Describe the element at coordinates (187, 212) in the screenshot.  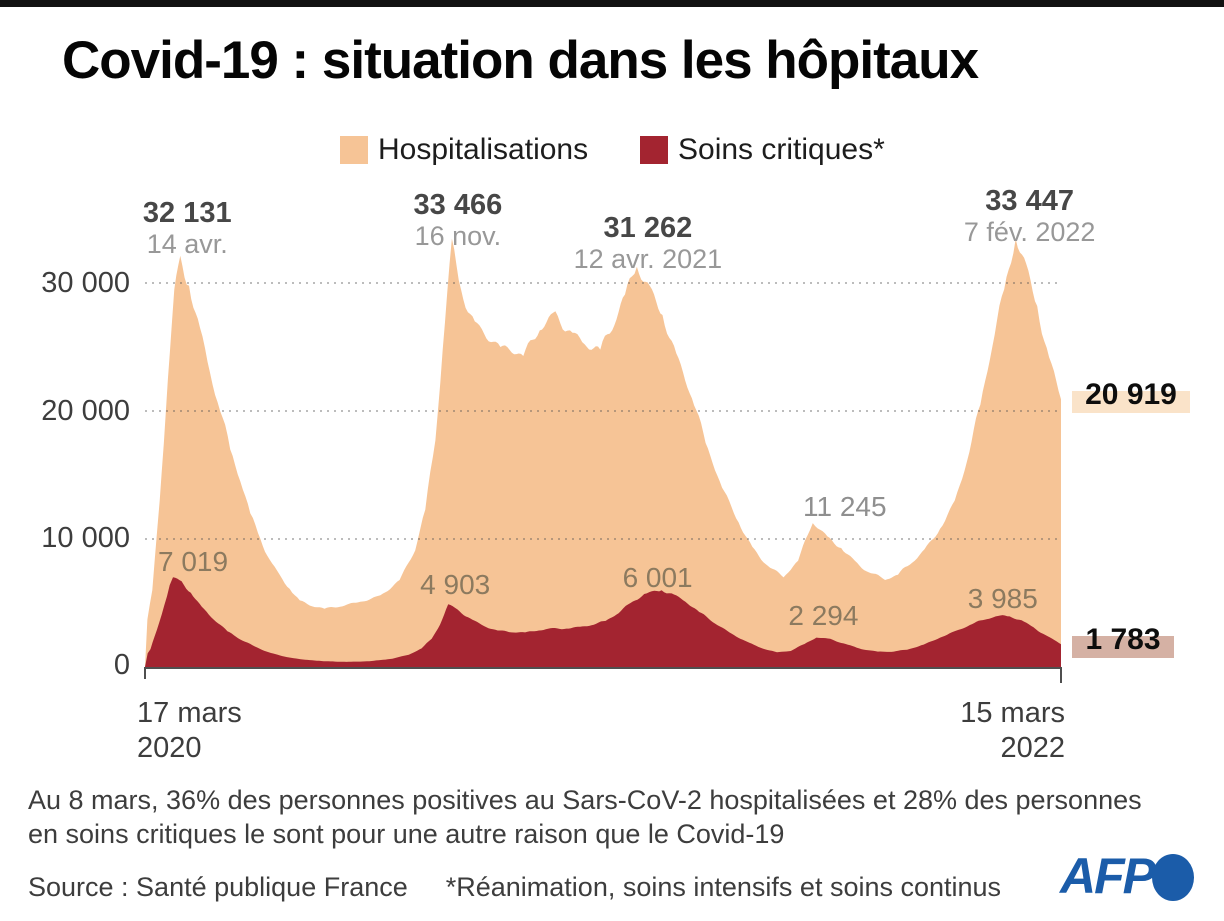
I see `peak-value-label: 32 131` at that location.